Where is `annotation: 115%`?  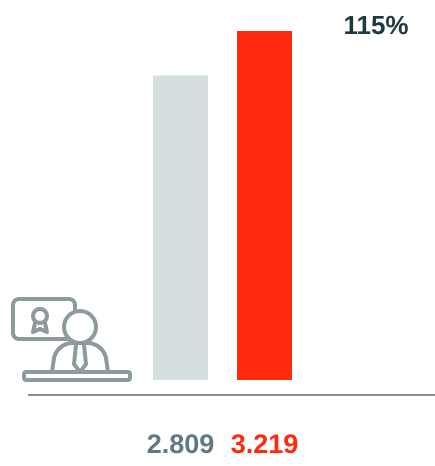 annotation: 115% is located at coordinates (375, 25).